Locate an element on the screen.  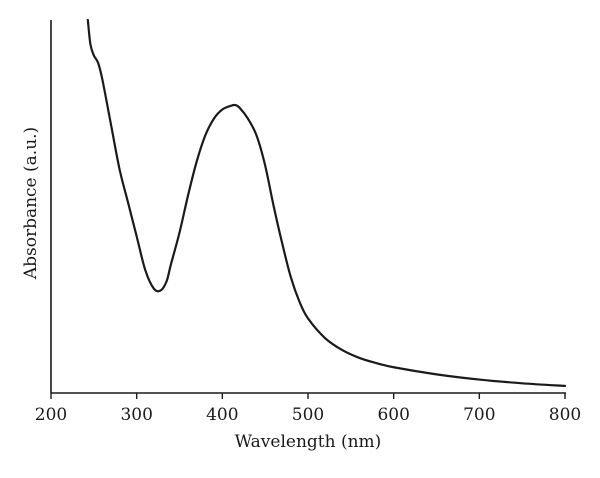
x-tick-label-700: 700 is located at coordinates (479, 415).